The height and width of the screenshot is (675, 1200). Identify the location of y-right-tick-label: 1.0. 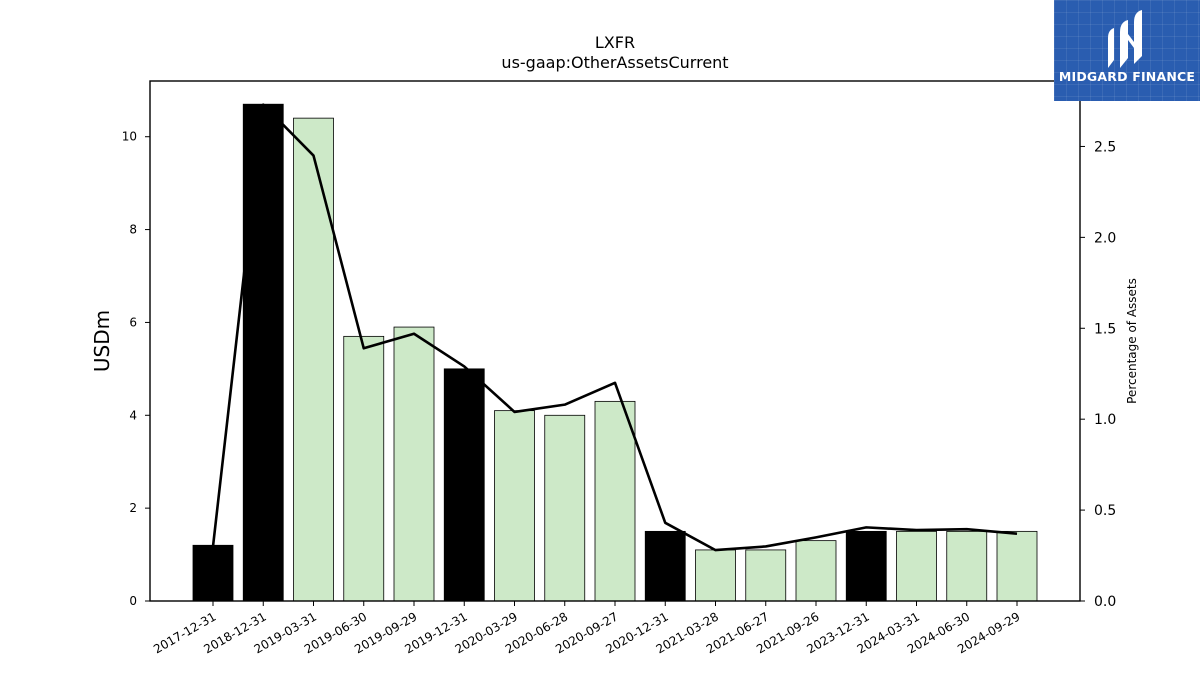
(1105, 420).